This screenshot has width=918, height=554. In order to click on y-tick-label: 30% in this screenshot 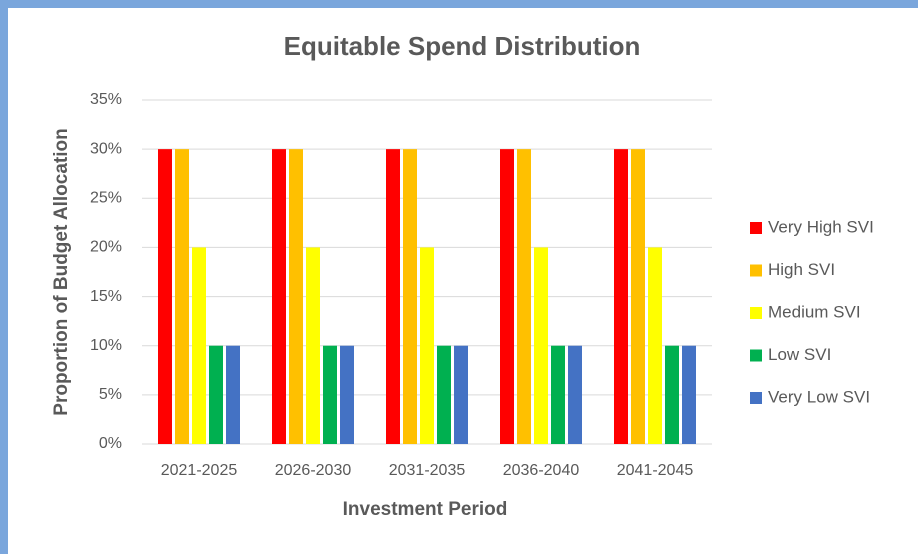, I will do `click(106, 148)`.